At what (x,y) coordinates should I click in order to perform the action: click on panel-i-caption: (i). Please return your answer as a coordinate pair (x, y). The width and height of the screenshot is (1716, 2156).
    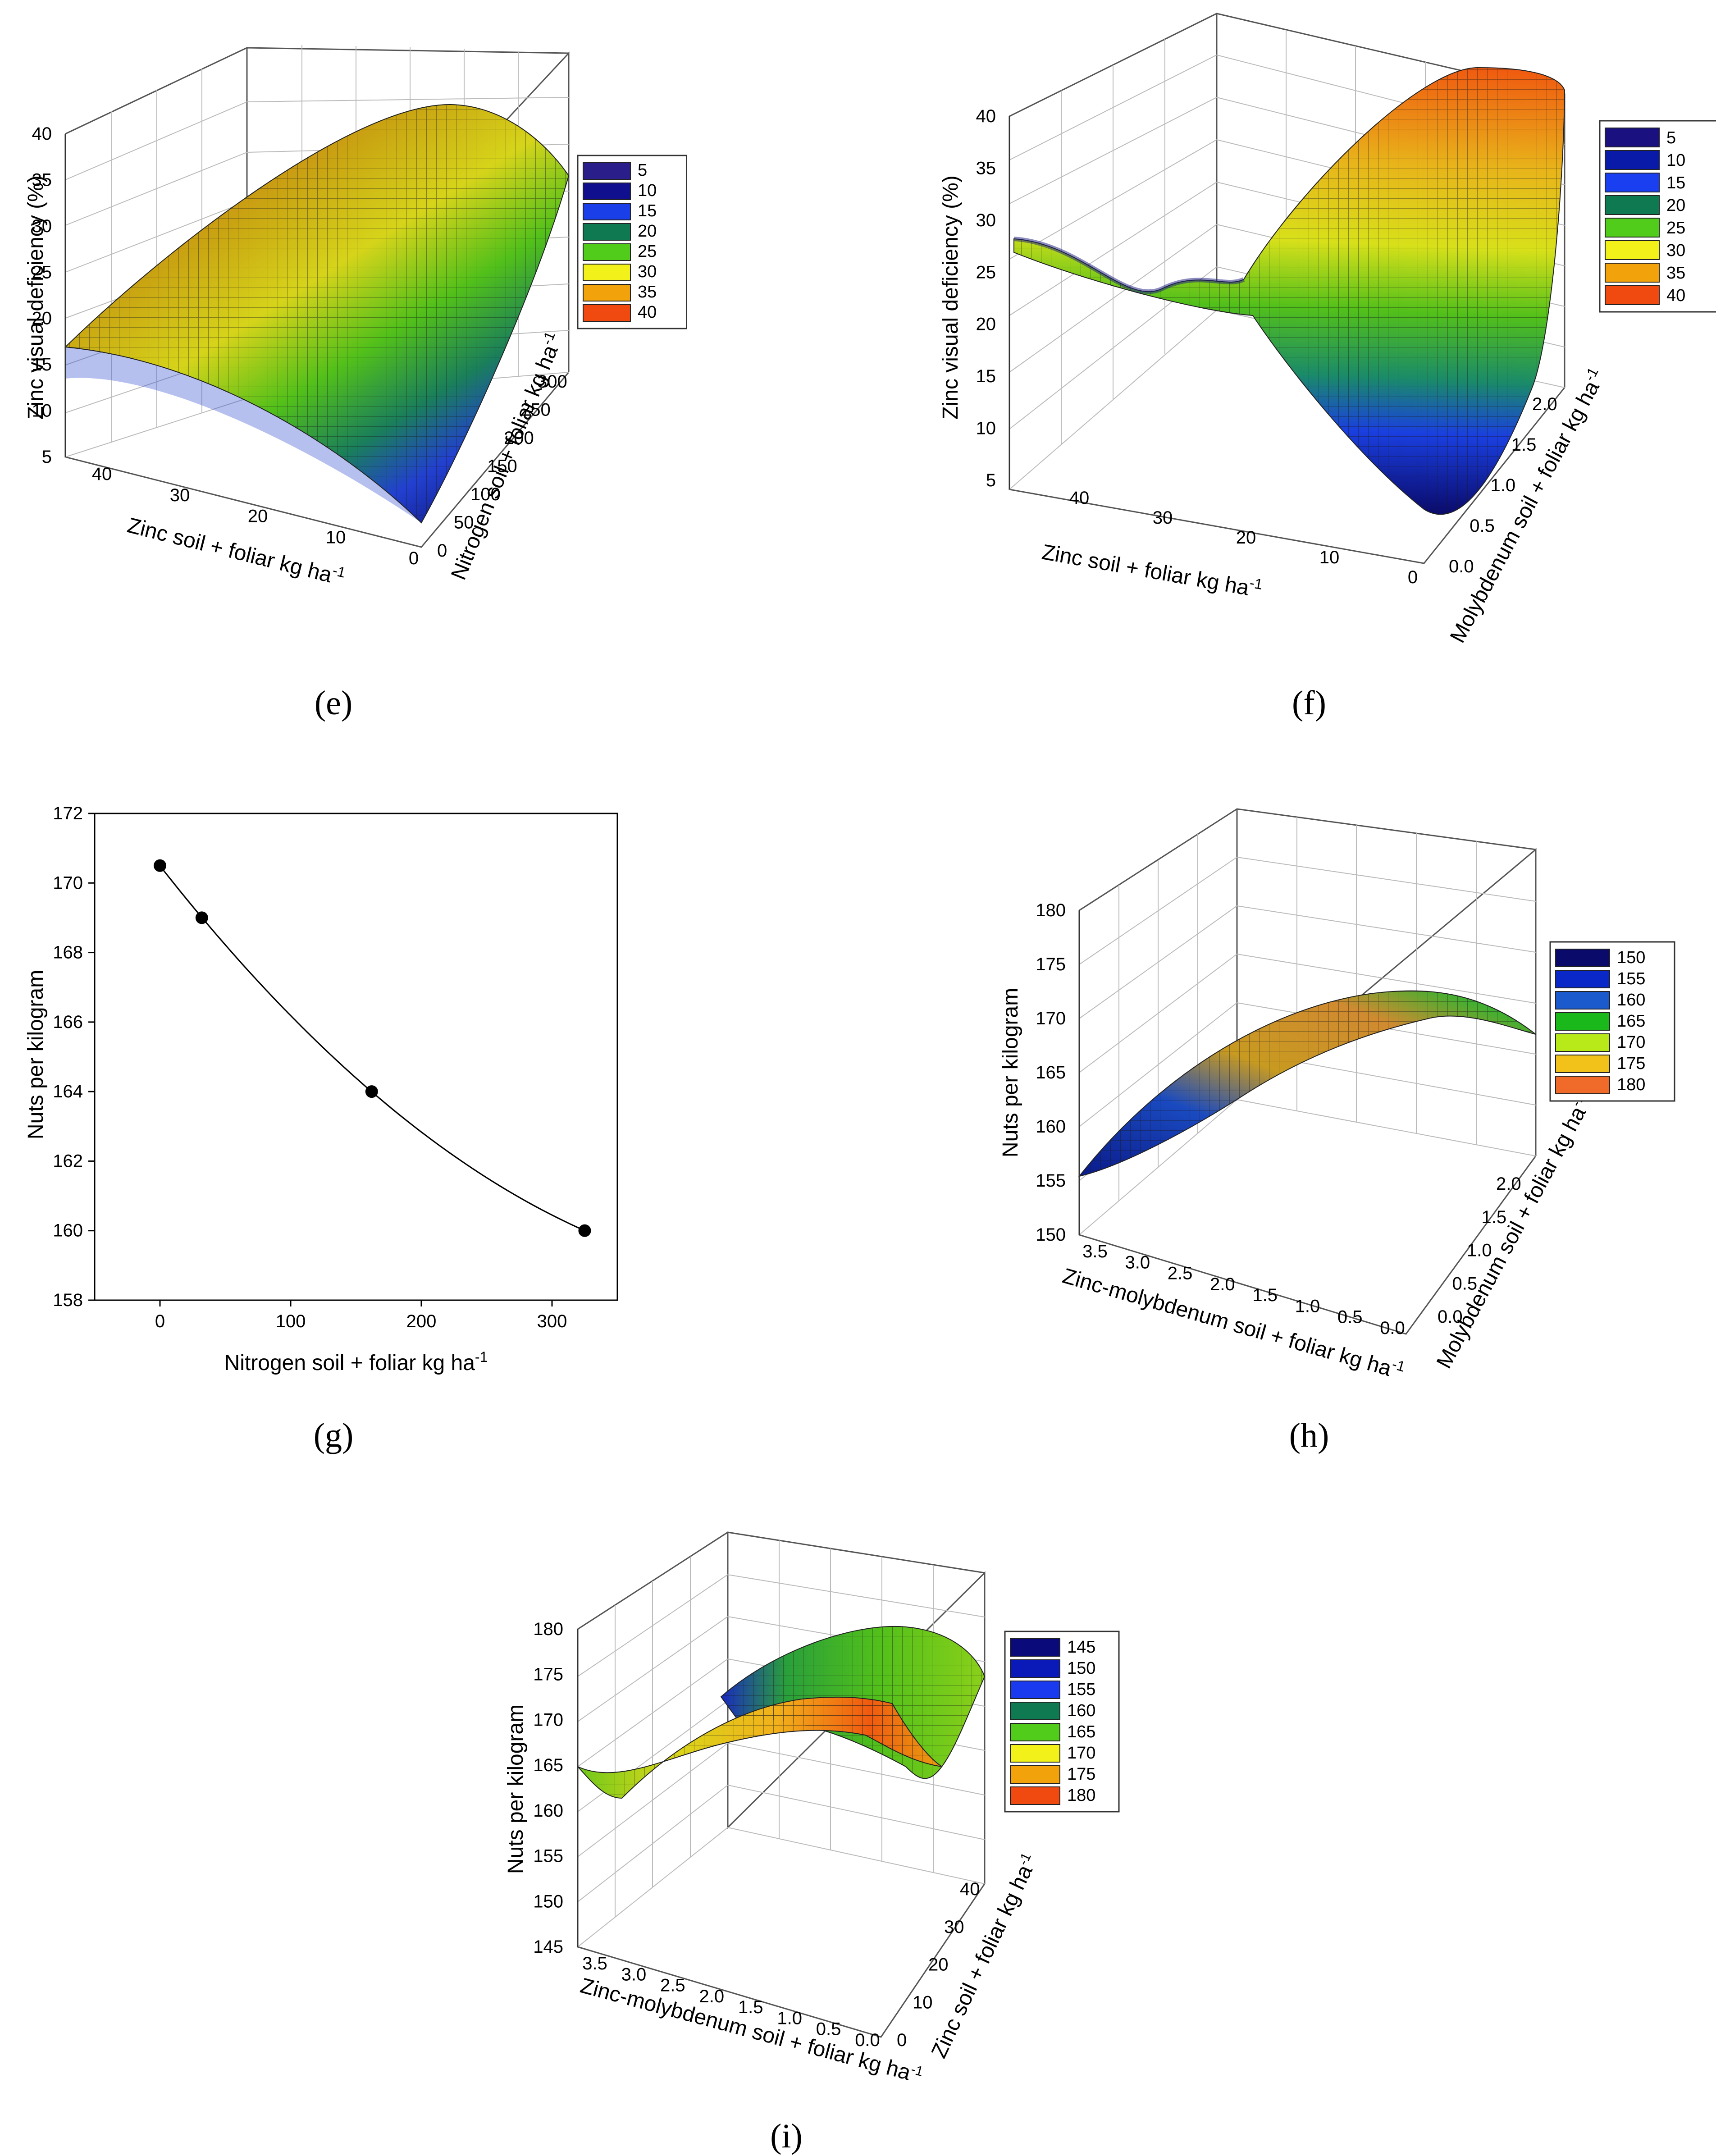
    Looking at the image, I should click on (786, 2136).